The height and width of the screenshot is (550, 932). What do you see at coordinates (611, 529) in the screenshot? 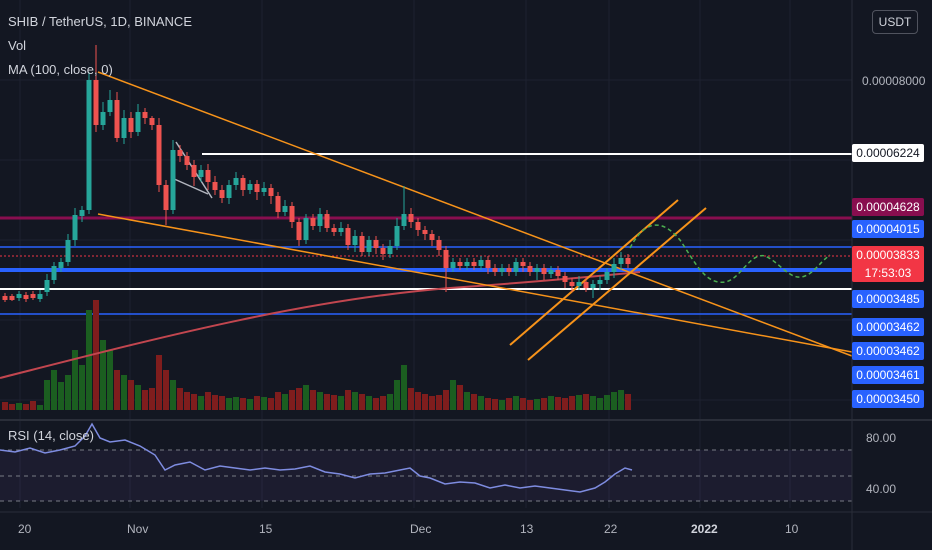
I see `time-axis-tick: 22` at bounding box center [611, 529].